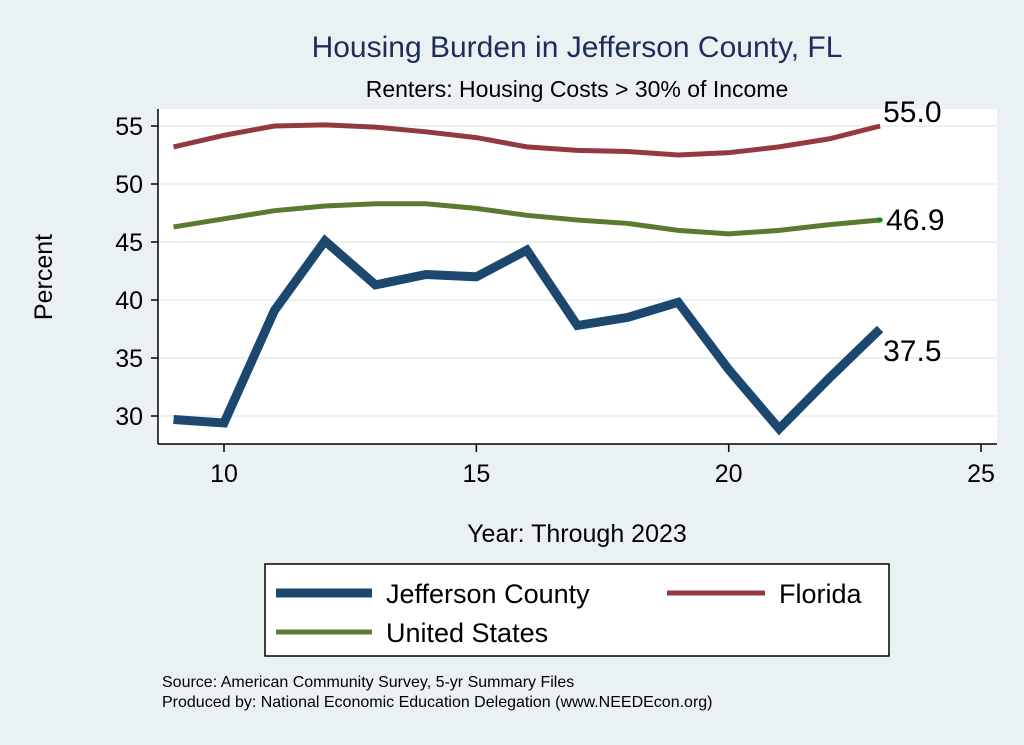 The image size is (1024, 745). Describe the element at coordinates (467, 633) in the screenshot. I see `legend-label-us: United States` at that location.